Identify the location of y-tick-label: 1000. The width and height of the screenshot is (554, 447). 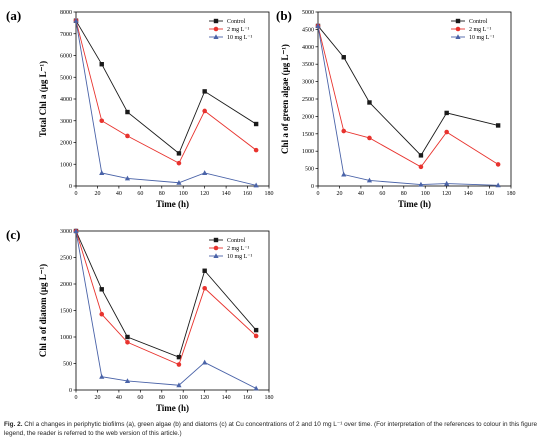
(308, 152).